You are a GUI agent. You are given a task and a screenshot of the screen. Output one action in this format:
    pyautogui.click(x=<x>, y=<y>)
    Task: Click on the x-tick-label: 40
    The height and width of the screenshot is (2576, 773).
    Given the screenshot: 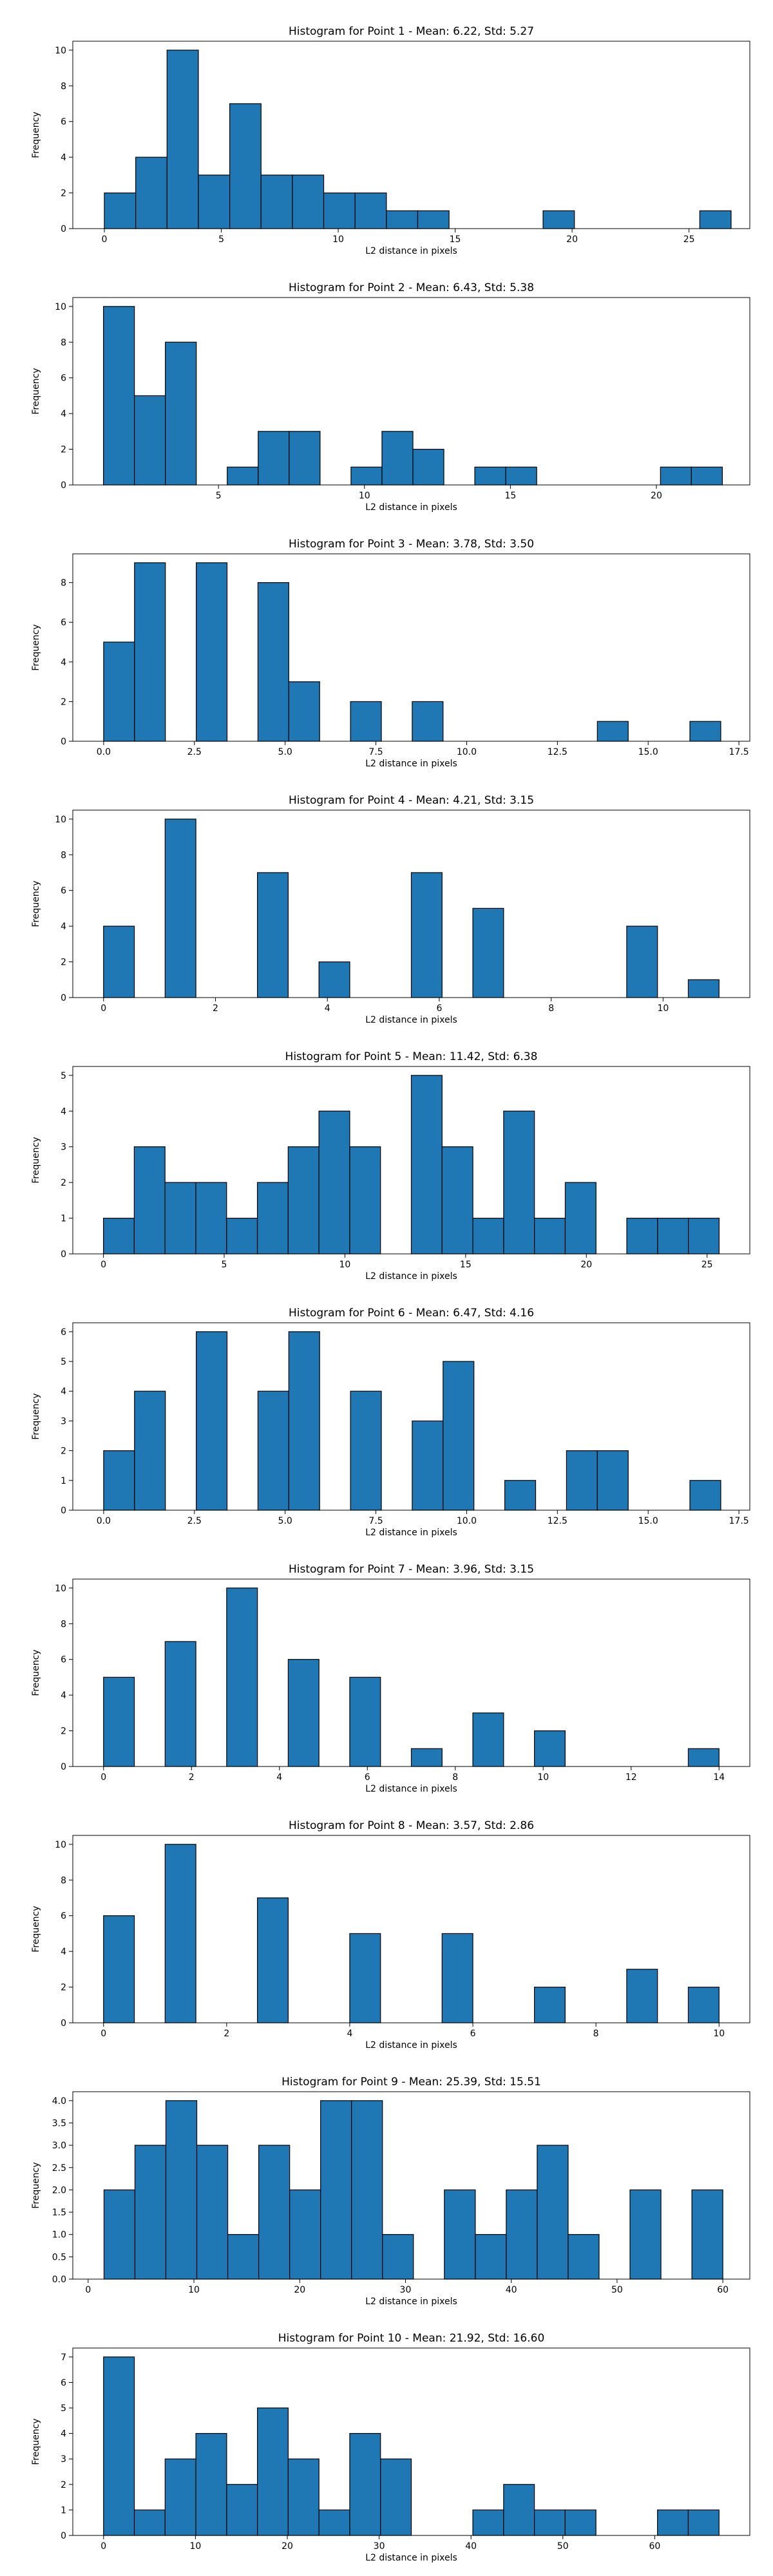 What is the action you would take?
    pyautogui.click(x=511, y=2290)
    